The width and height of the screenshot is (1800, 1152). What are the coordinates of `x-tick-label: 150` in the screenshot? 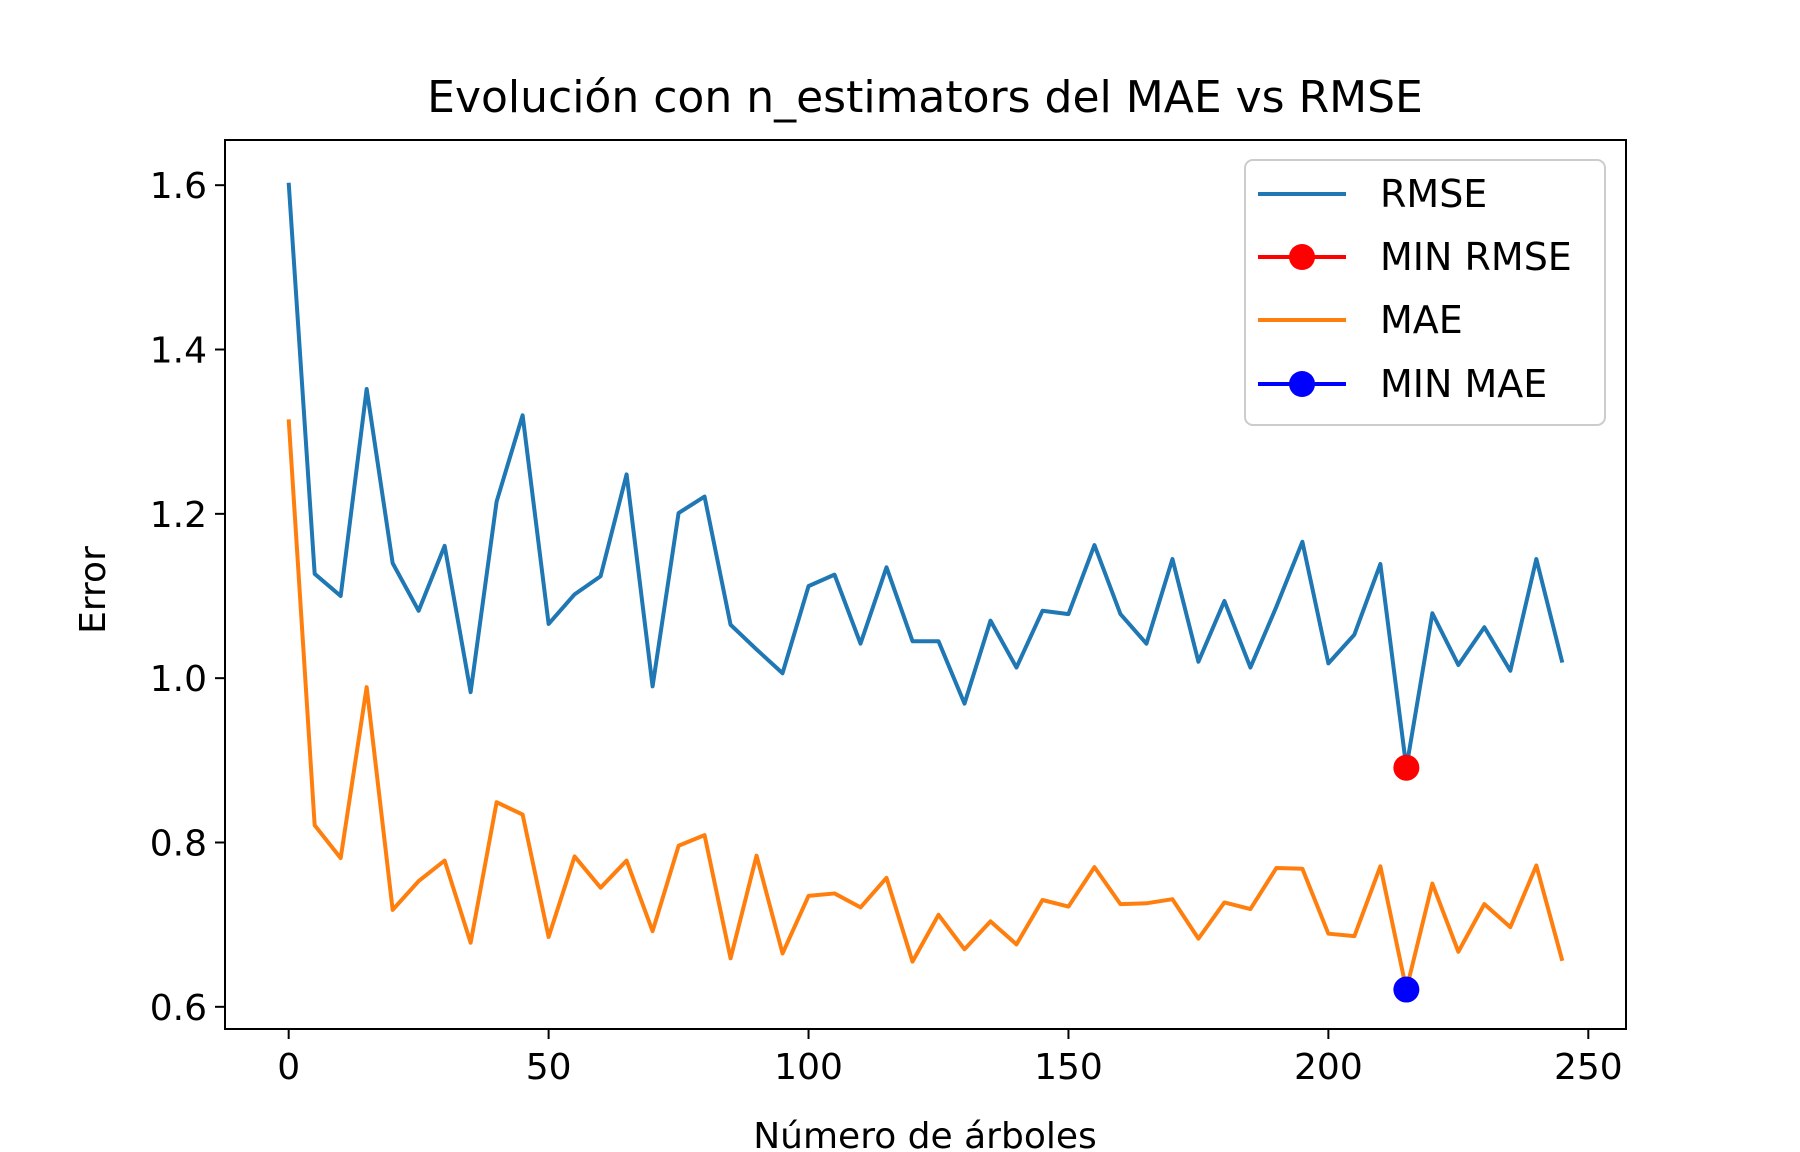 It's located at (1068, 1067).